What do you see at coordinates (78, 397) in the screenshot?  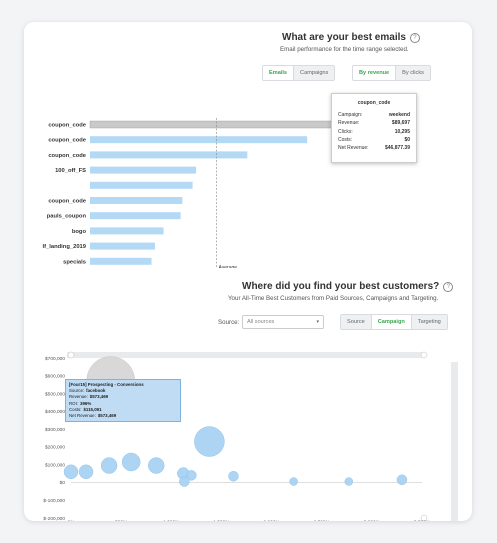 I see `campaign-tooltip-key: Revenue:` at bounding box center [78, 397].